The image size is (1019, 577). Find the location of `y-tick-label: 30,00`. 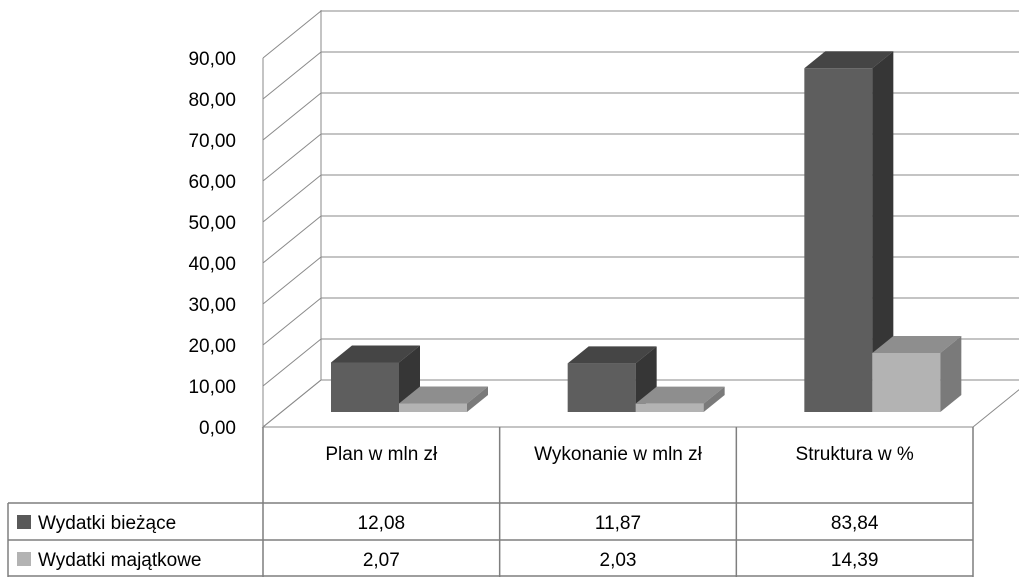

y-tick-label: 30,00 is located at coordinates (212, 305).